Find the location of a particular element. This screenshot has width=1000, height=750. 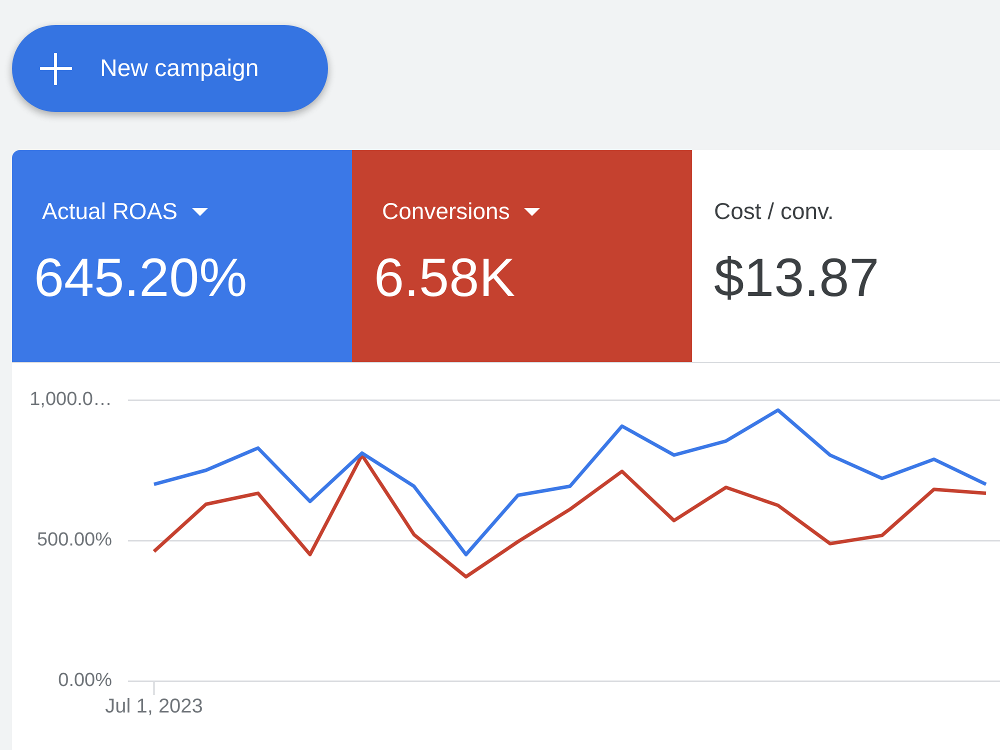

text: Cost / conv. is located at coordinates (774, 211).